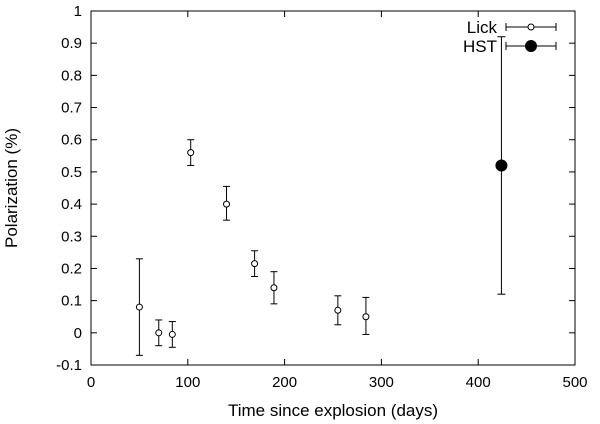 The width and height of the screenshot is (600, 424). What do you see at coordinates (510, 46) in the screenshot?
I see `legend-entry-hst: HST` at bounding box center [510, 46].